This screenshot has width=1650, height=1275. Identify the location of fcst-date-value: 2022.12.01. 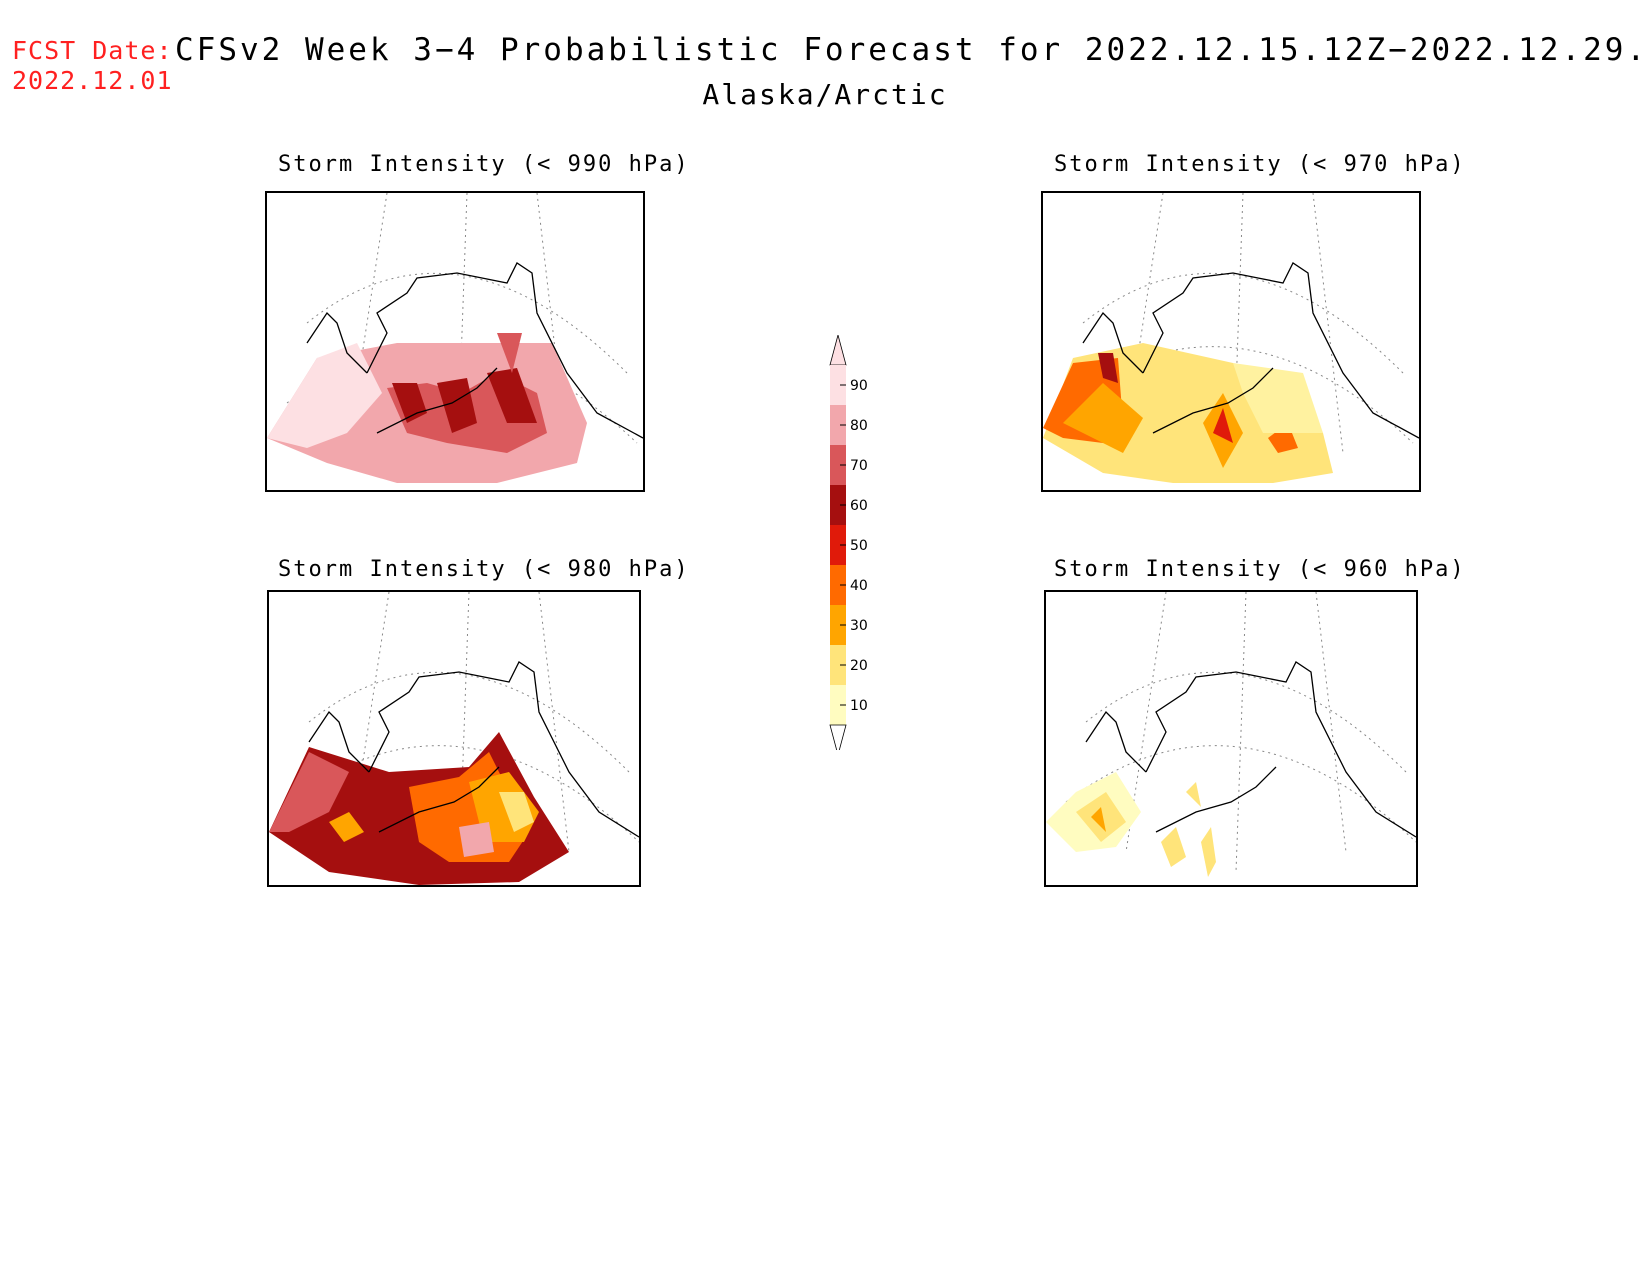
(92, 80).